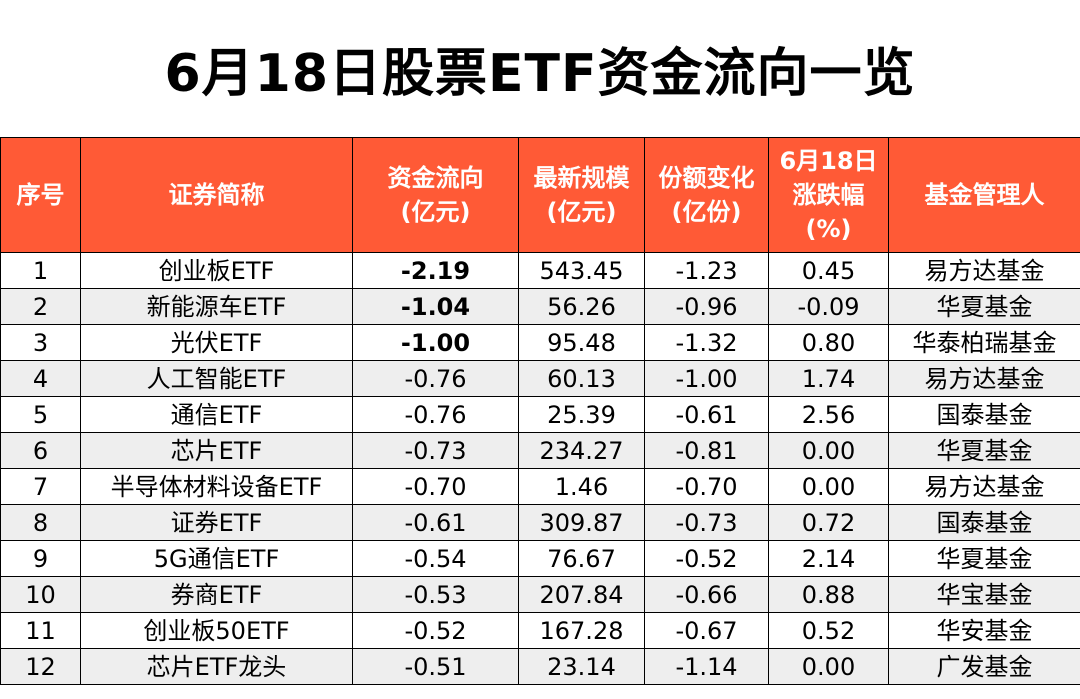  What do you see at coordinates (828, 378) in the screenshot?
I see `price-change-cell: 1.74` at bounding box center [828, 378].